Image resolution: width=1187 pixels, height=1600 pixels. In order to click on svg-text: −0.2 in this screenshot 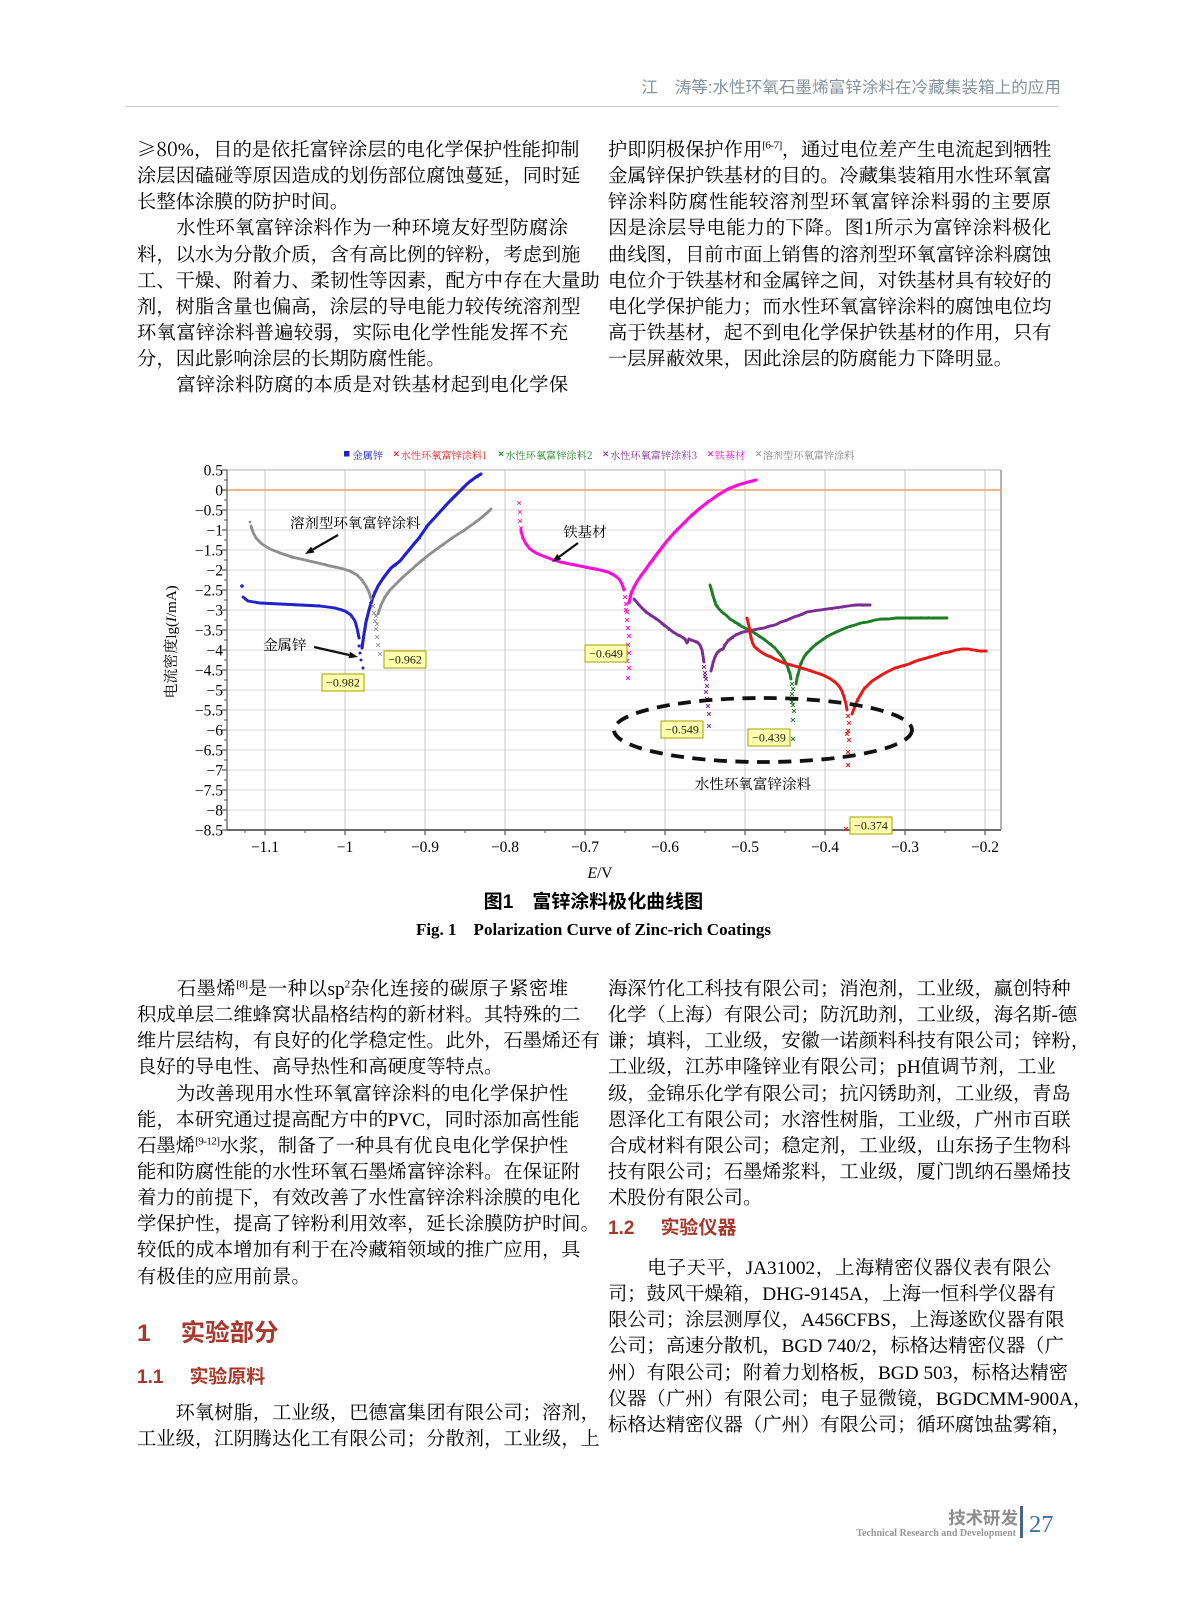, I will do `click(985, 847)`.